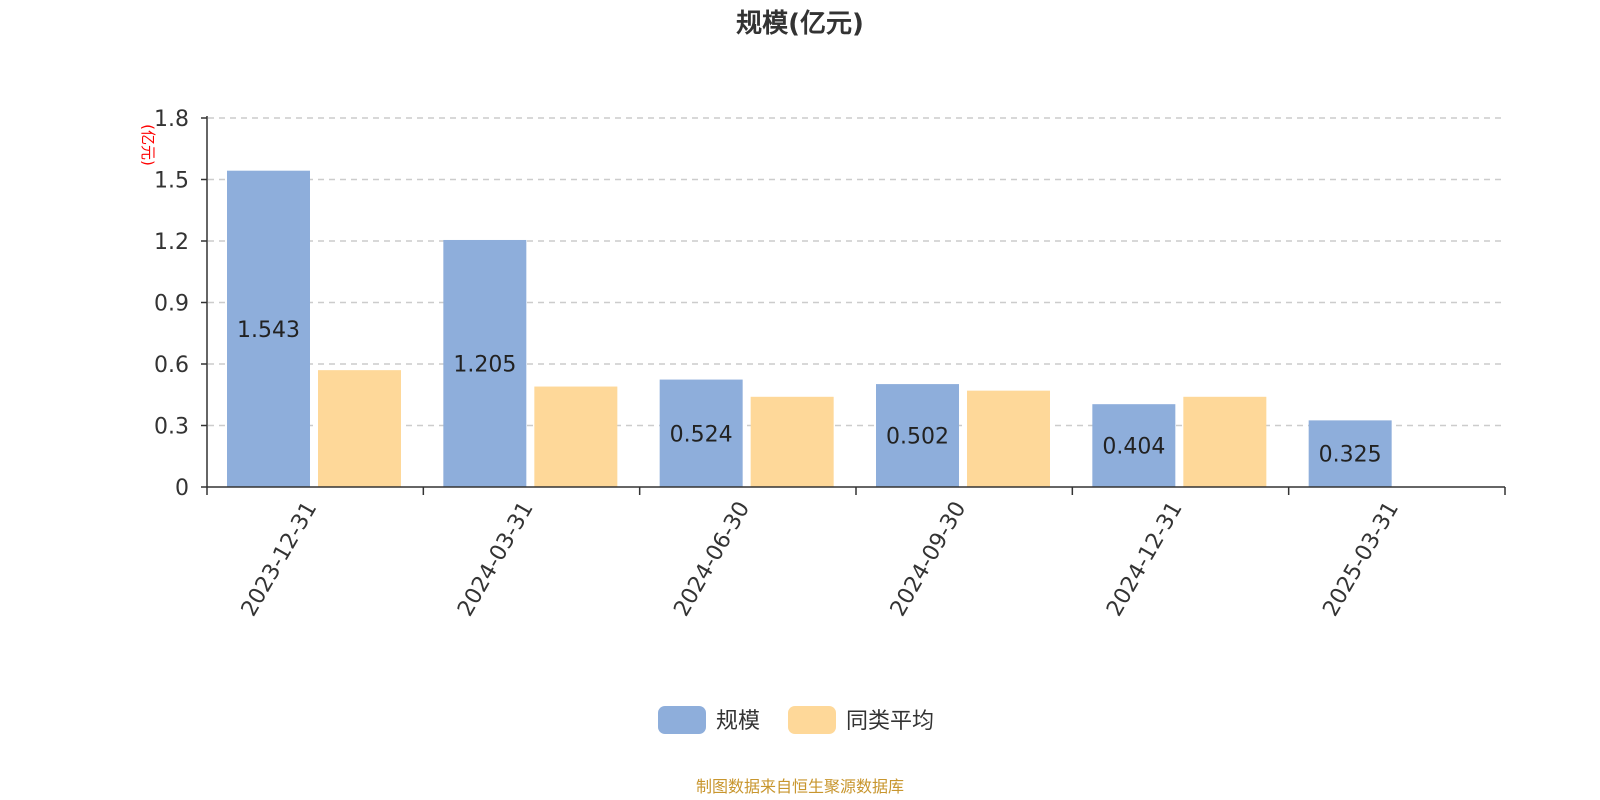  What do you see at coordinates (496, 559) in the screenshot?
I see `x-tick-label: 2024-03-31` at bounding box center [496, 559].